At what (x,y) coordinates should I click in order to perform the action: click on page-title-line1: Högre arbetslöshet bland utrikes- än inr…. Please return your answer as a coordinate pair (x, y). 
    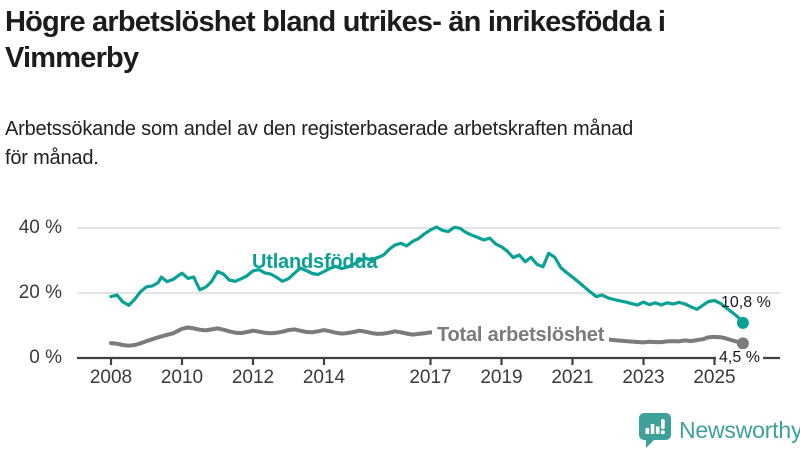
    Looking at the image, I should click on (335, 22).